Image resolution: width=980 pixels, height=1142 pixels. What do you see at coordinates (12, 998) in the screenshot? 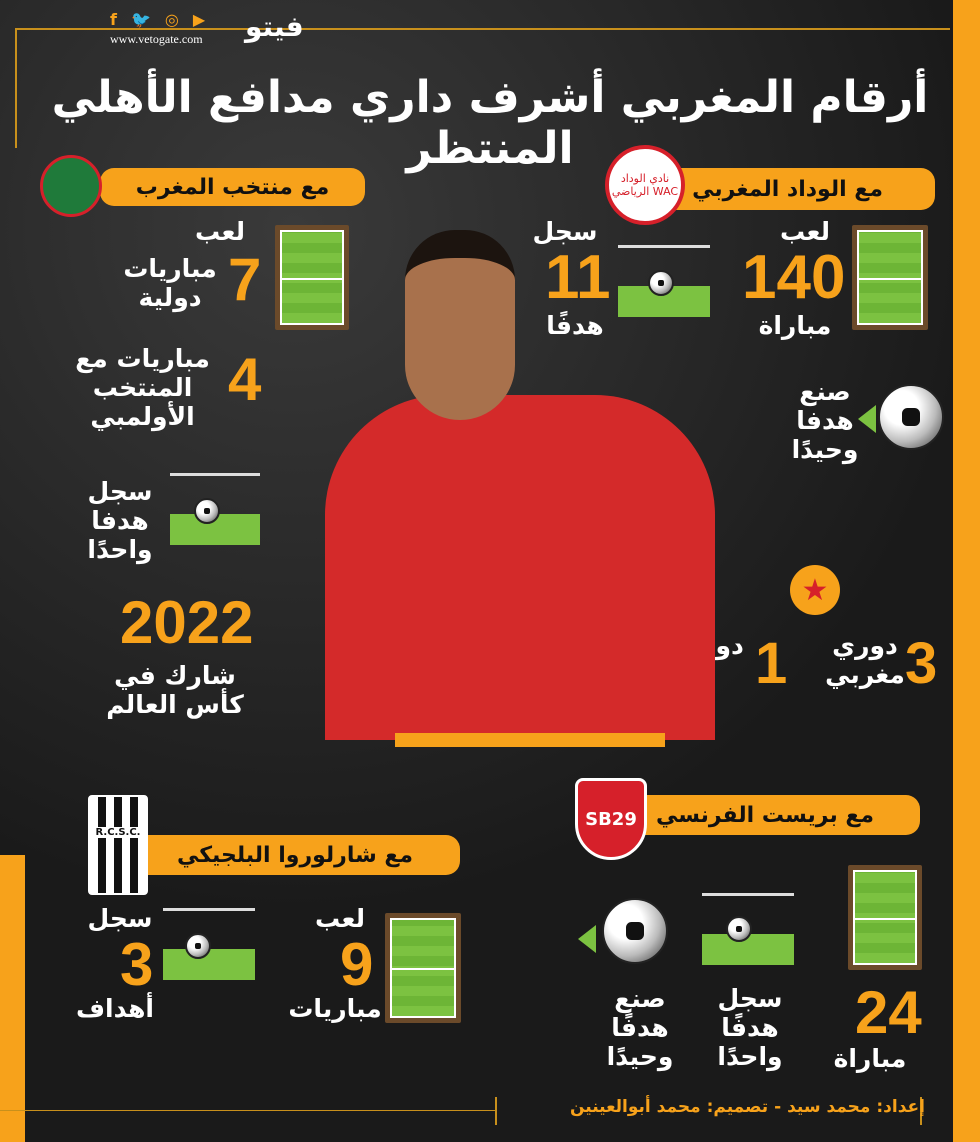
I see `left-accent-strip` at bounding box center [12, 998].